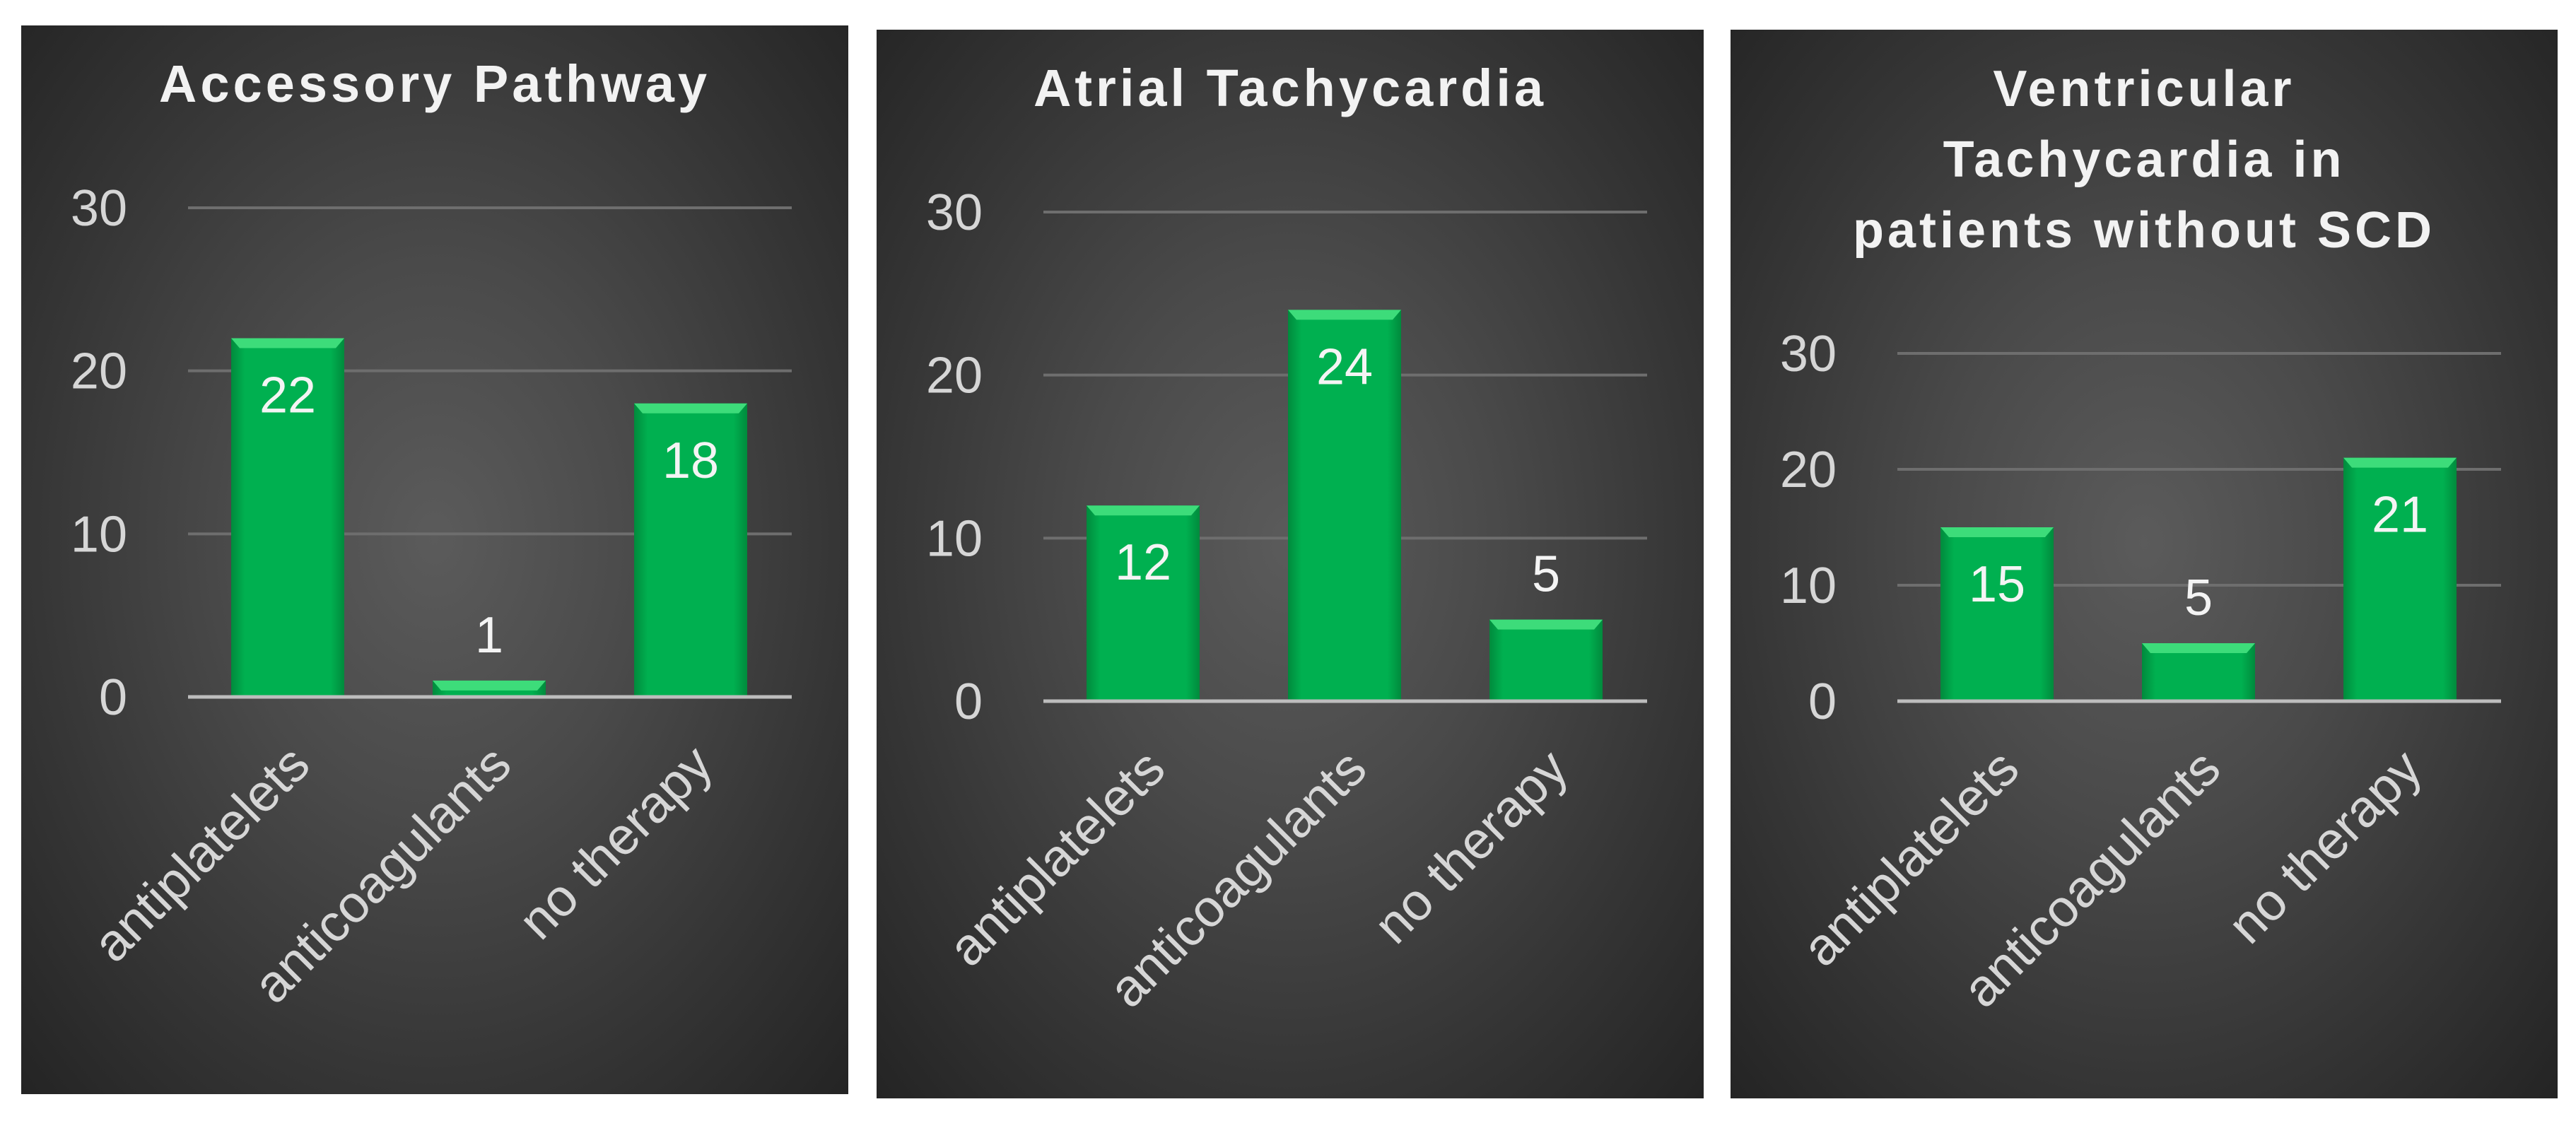 The image size is (2576, 1121). I want to click on data-label: 22, so click(287, 396).